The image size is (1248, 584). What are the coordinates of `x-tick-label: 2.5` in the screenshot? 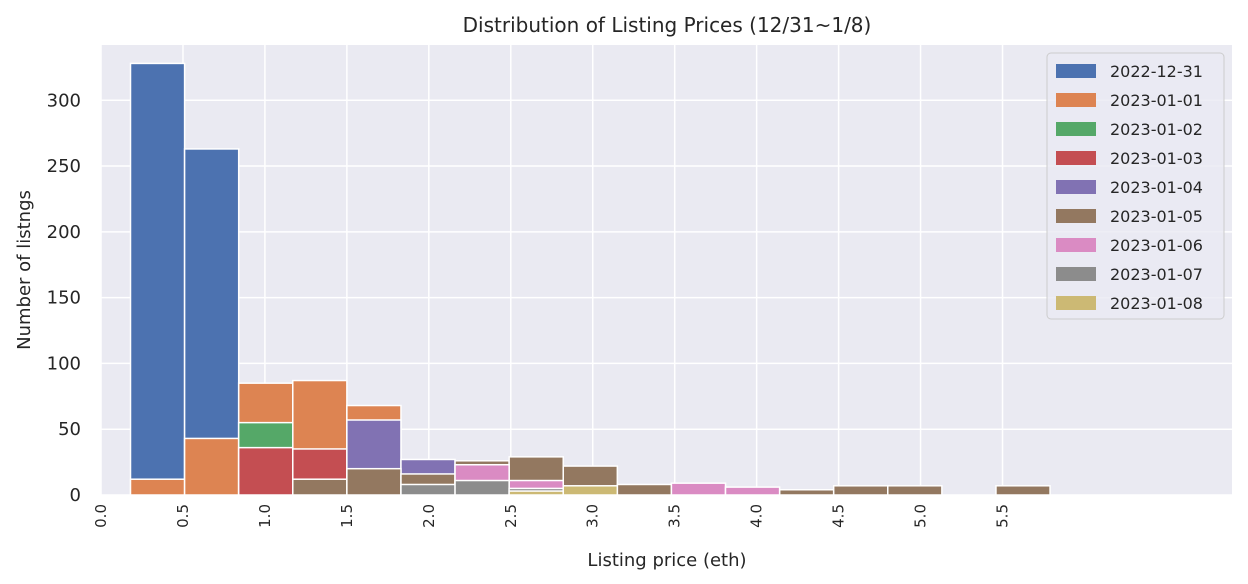 It's located at (511, 516).